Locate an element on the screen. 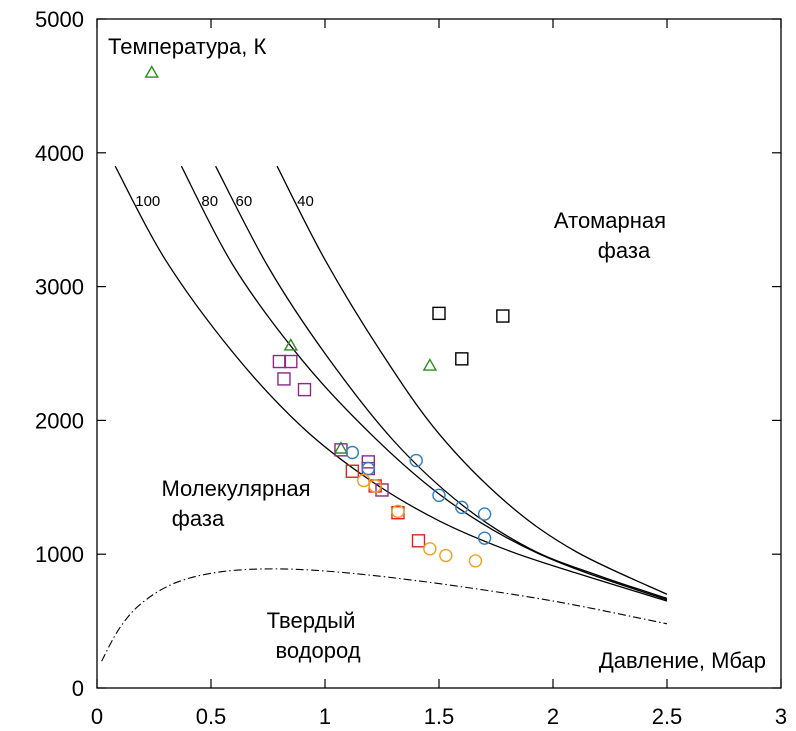  x-tick-label: 2.5 is located at coordinates (667, 716).